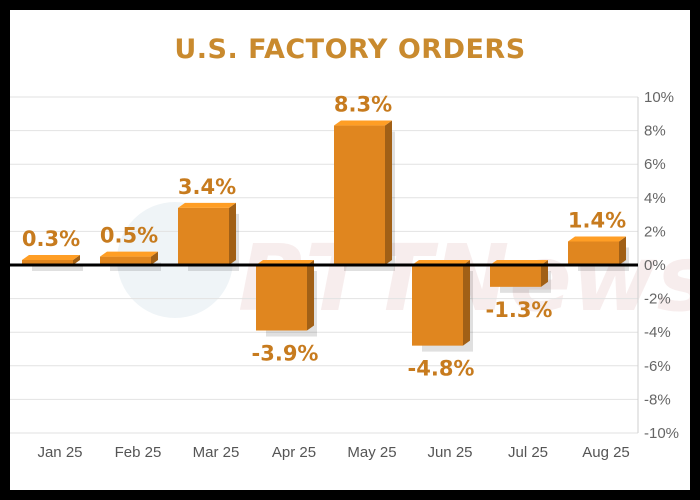 This screenshot has width=700, height=500. I want to click on data-label: 0.5%, so click(129, 236).